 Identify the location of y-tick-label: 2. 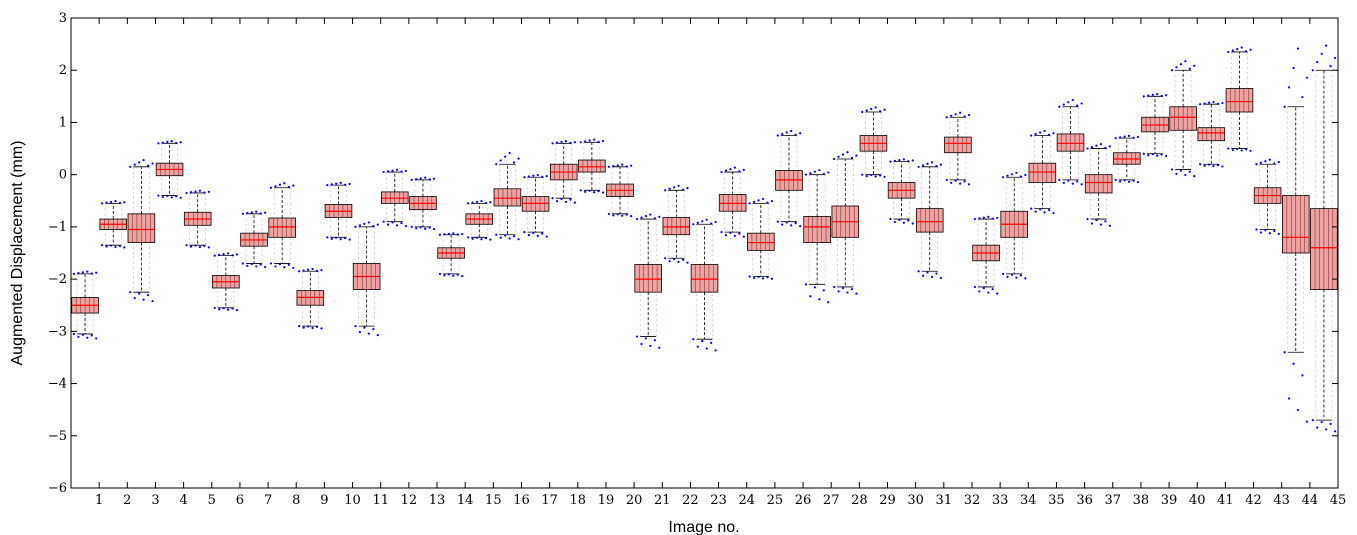
(63, 70).